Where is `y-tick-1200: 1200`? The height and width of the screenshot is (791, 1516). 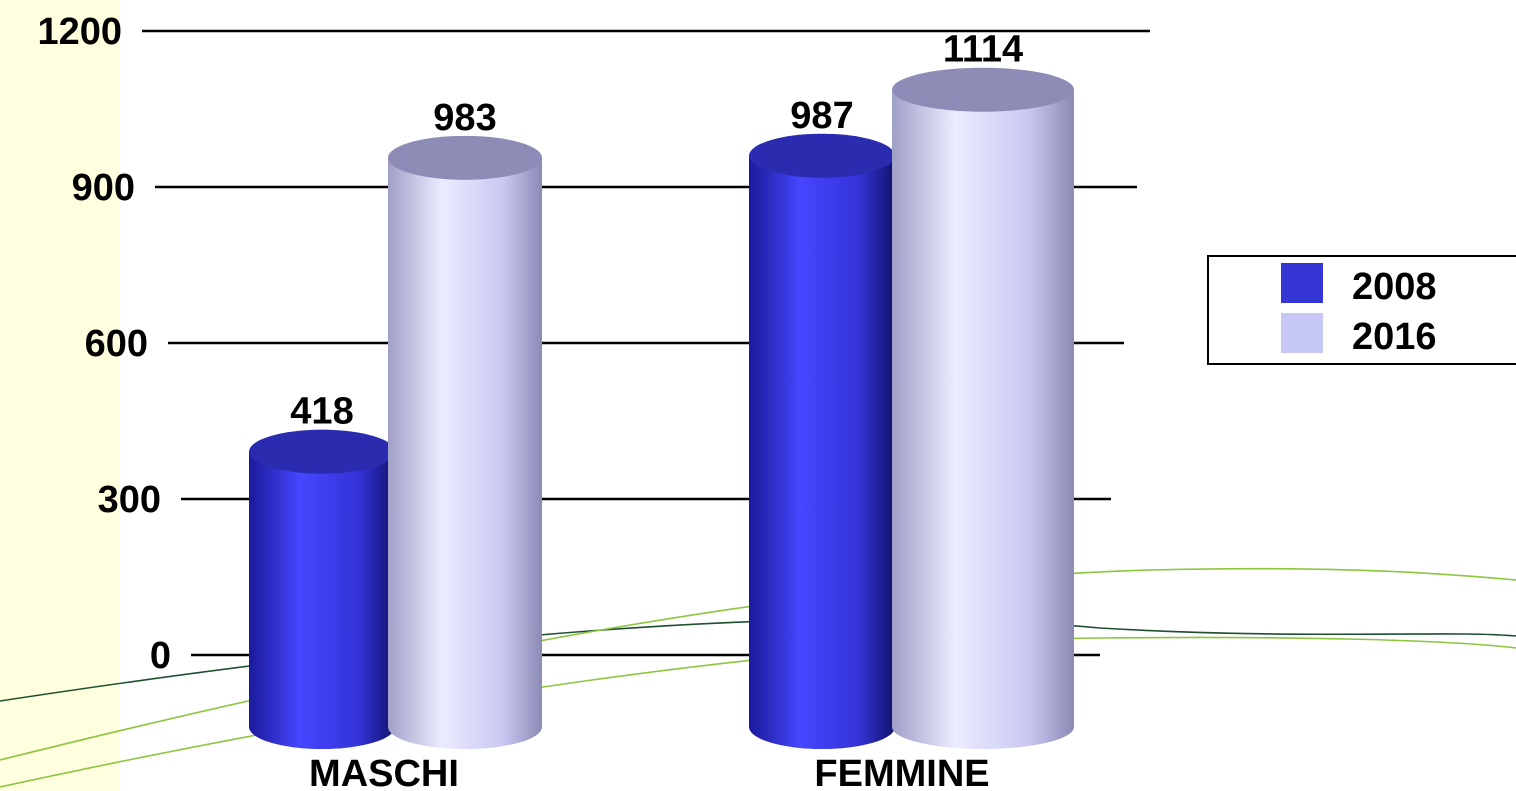
y-tick-1200: 1200 is located at coordinates (79, 32).